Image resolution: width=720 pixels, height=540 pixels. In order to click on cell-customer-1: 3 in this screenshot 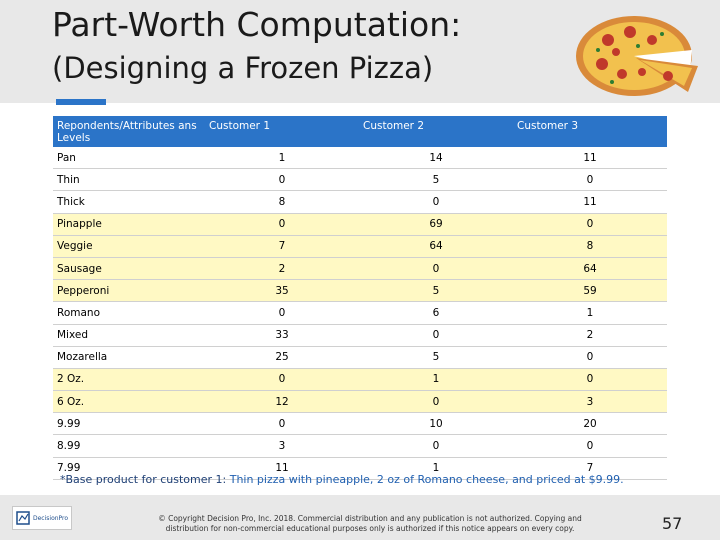, I will do `click(282, 446)`.